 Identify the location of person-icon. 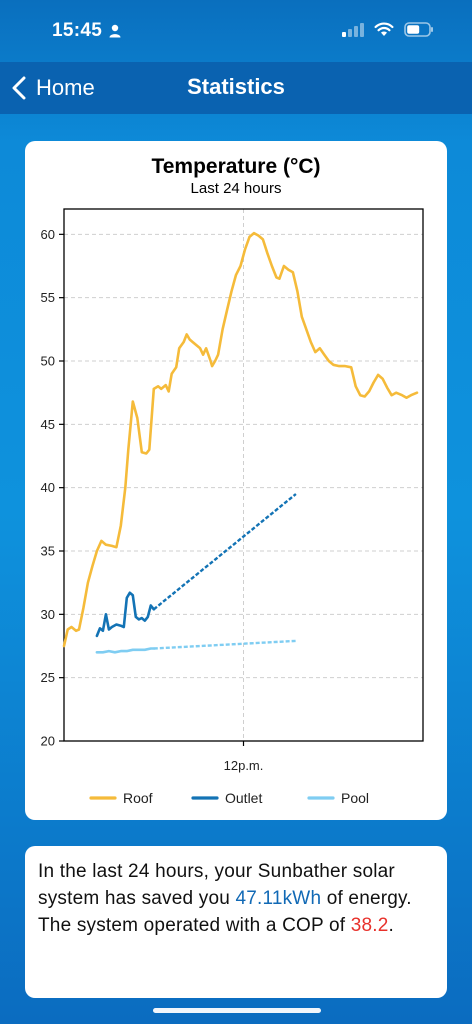
(115, 31).